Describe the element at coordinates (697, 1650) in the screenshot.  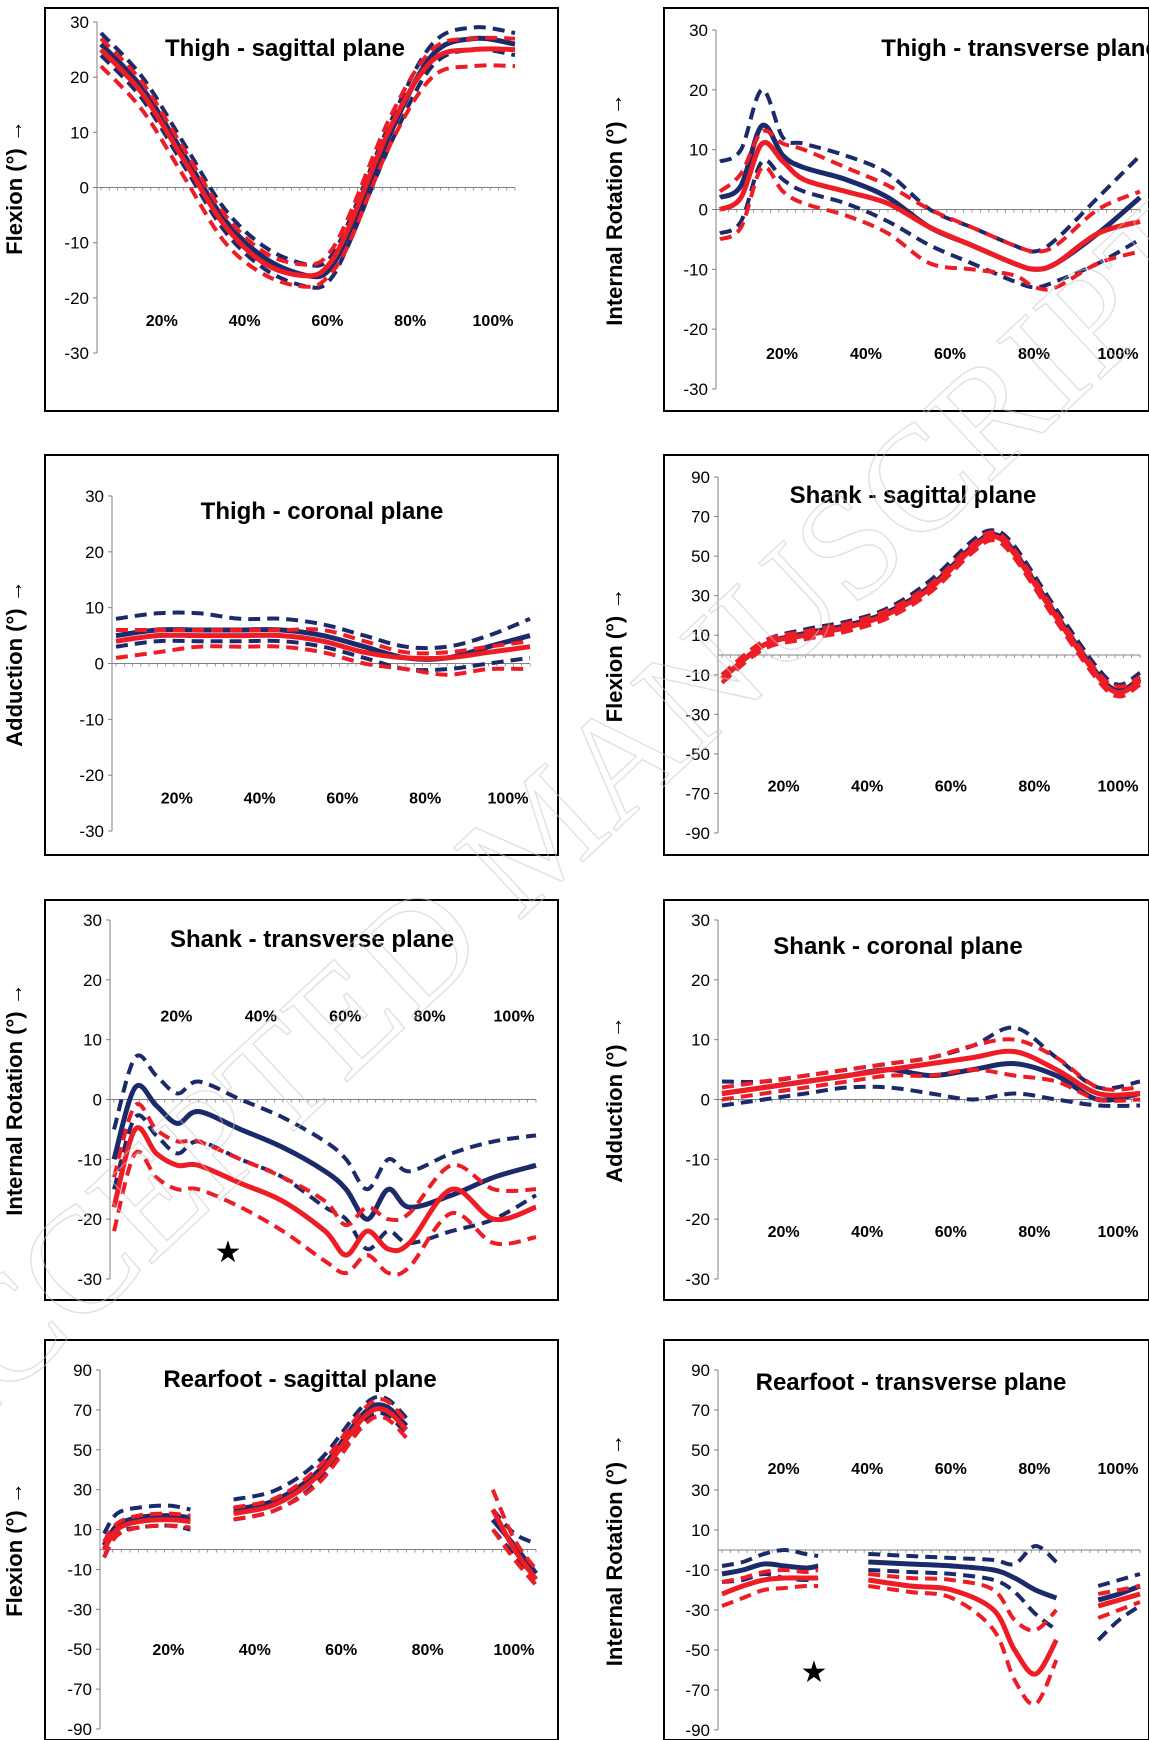
I see `y-tick-label: -50` at that location.